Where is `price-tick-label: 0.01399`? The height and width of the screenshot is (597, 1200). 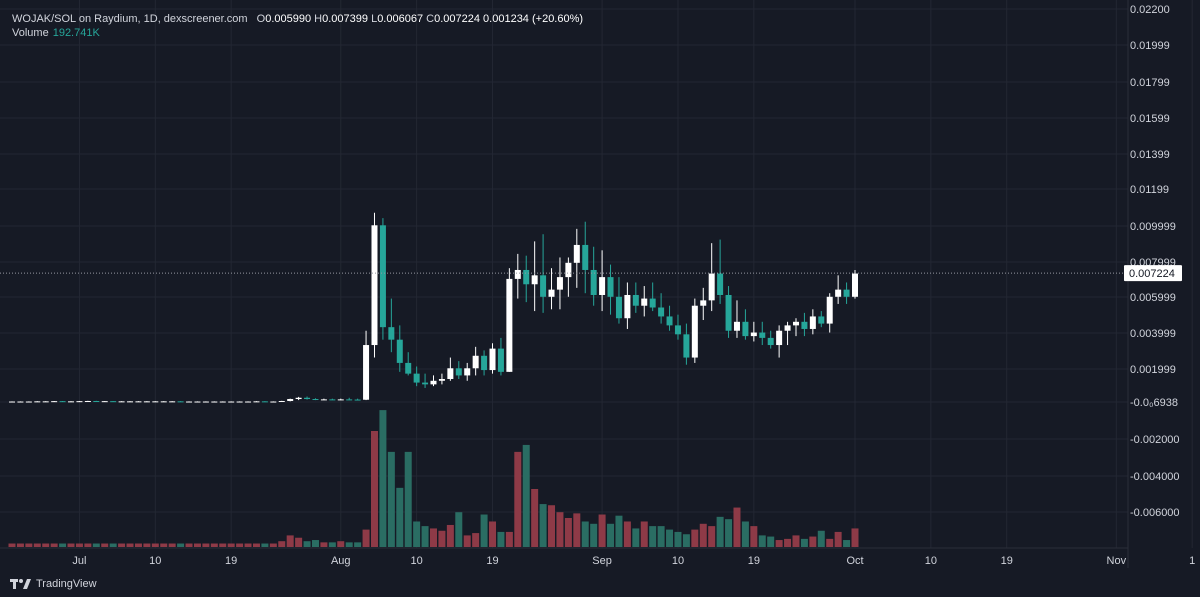
price-tick-label: 0.01399 is located at coordinates (1150, 155).